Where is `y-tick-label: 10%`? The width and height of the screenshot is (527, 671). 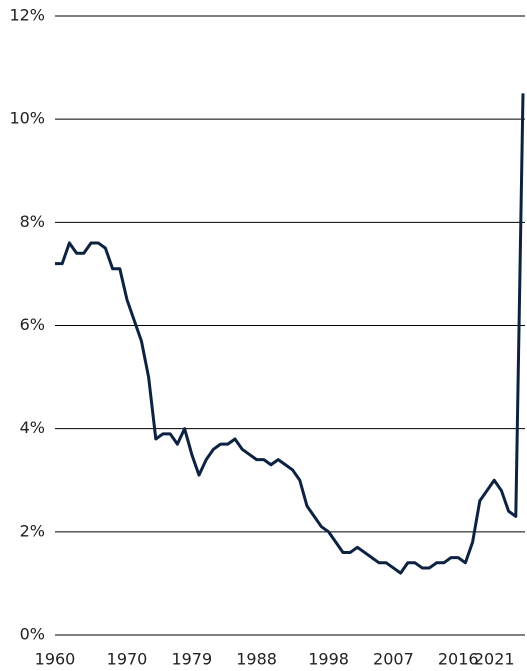
y-tick-label: 10% is located at coordinates (27, 118).